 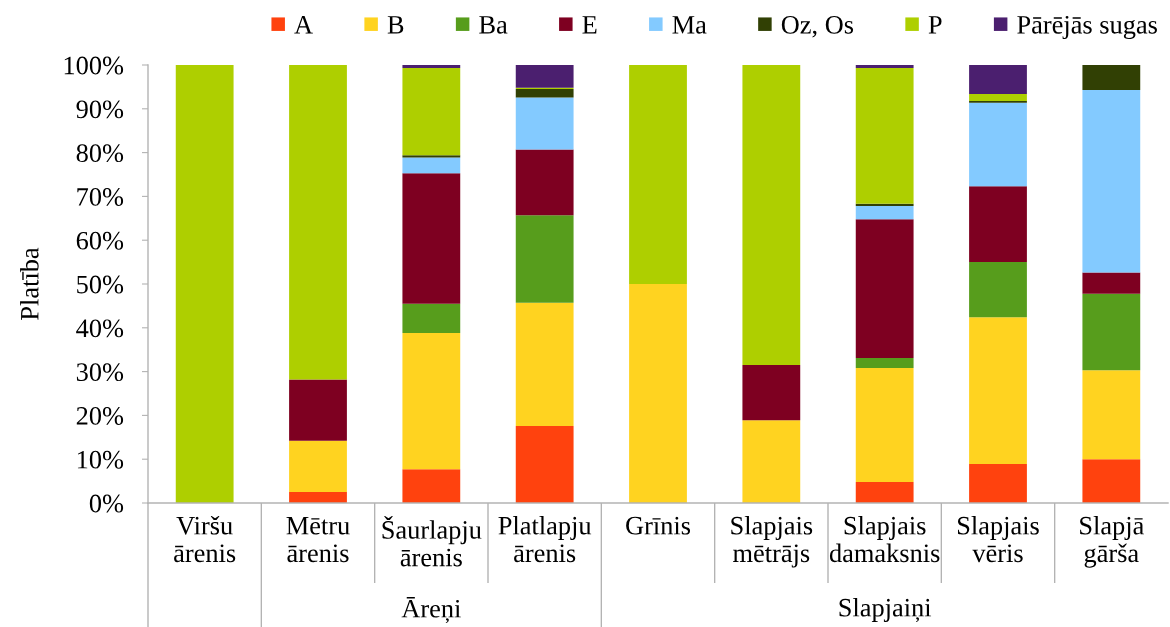 I want to click on text: Āreņi, so click(x=431, y=610).